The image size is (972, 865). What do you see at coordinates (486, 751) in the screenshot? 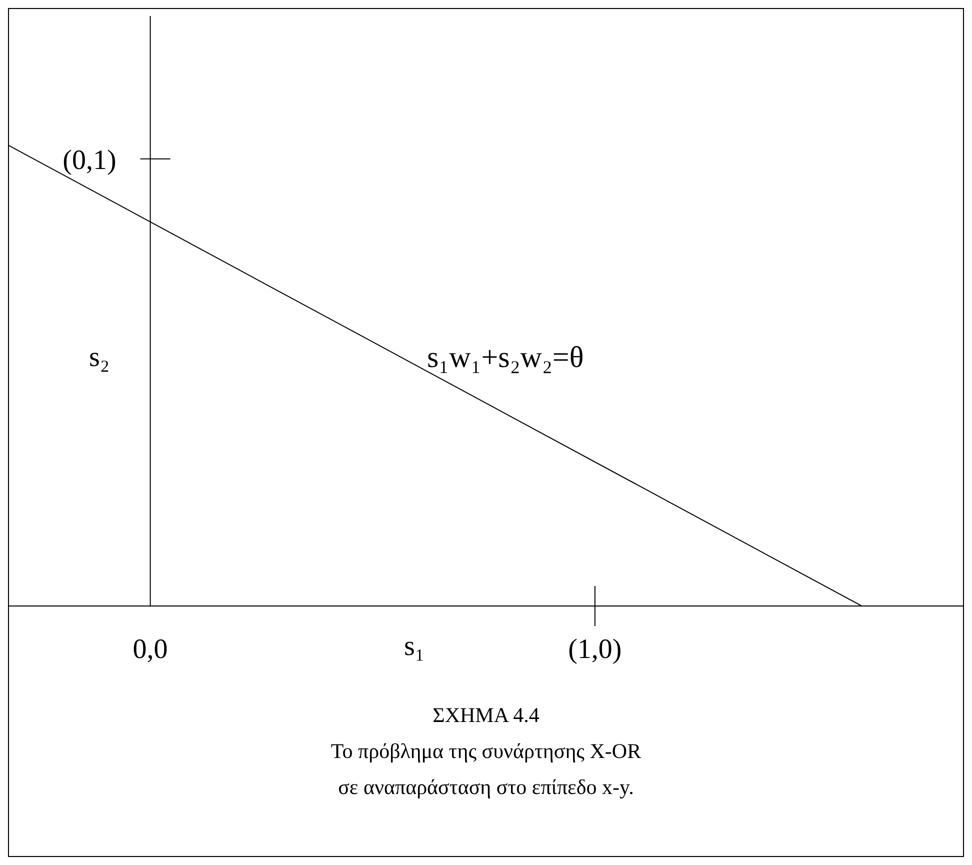
I see `text: Το πρόβλημα της συνάρτησης X-OR` at bounding box center [486, 751].